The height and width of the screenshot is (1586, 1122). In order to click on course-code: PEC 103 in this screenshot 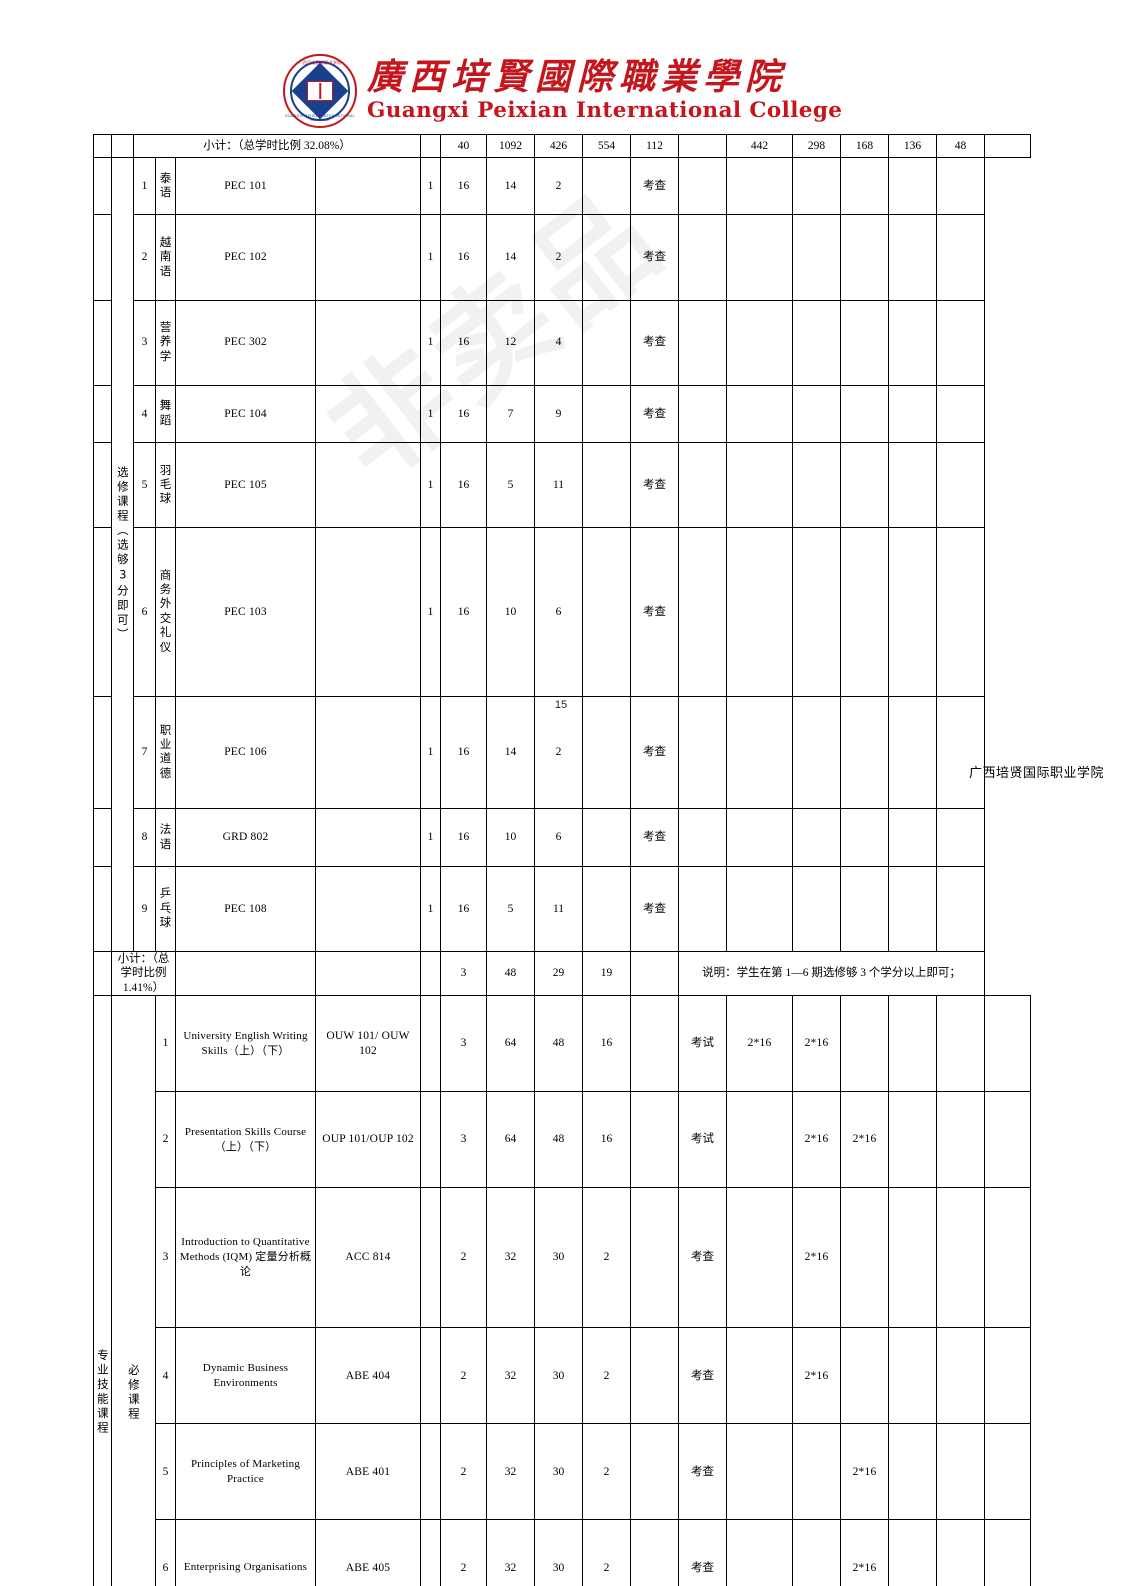, I will do `click(246, 612)`.